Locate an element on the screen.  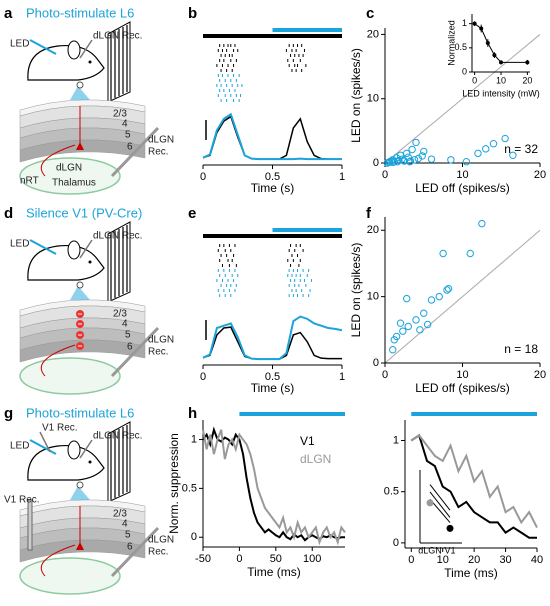
panel-label: e is located at coordinates (192, 213).